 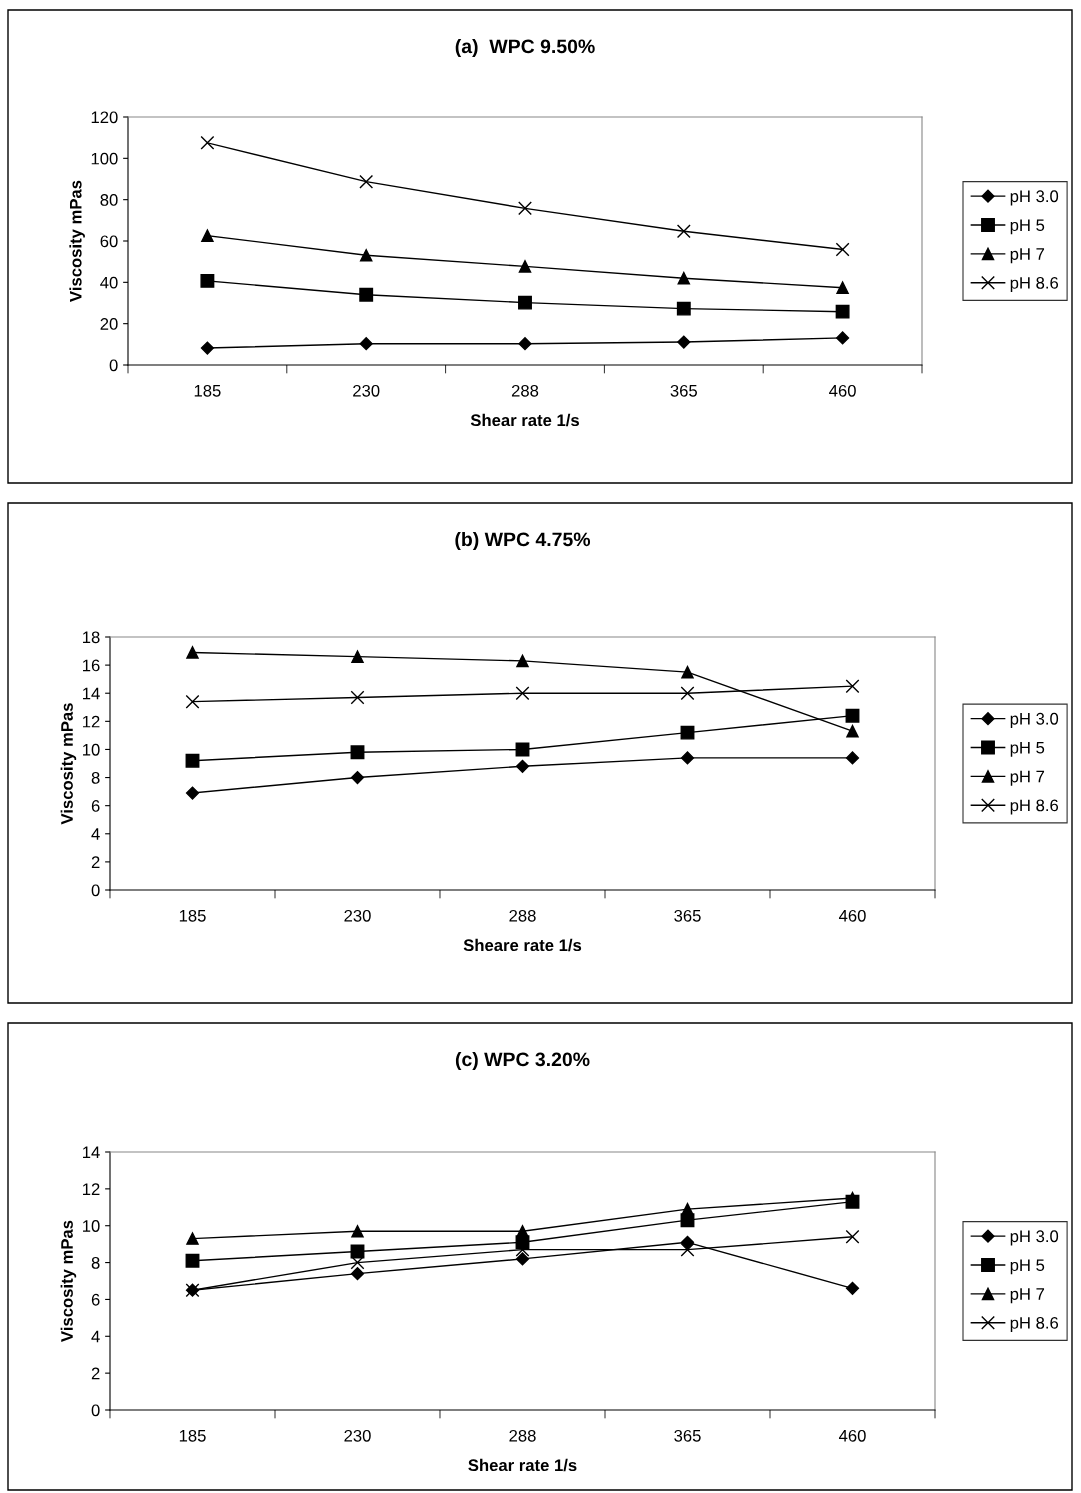 I want to click on x-axis-title: Sheare rate 1/s, so click(x=522, y=945).